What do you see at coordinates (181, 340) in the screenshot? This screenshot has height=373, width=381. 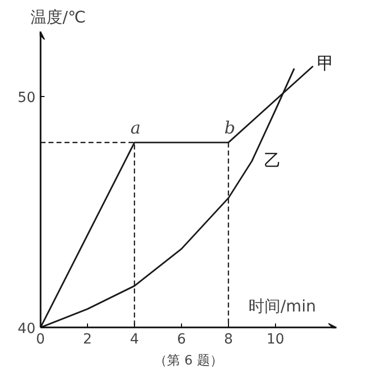 I see `x-tick-label: 6` at bounding box center [181, 340].